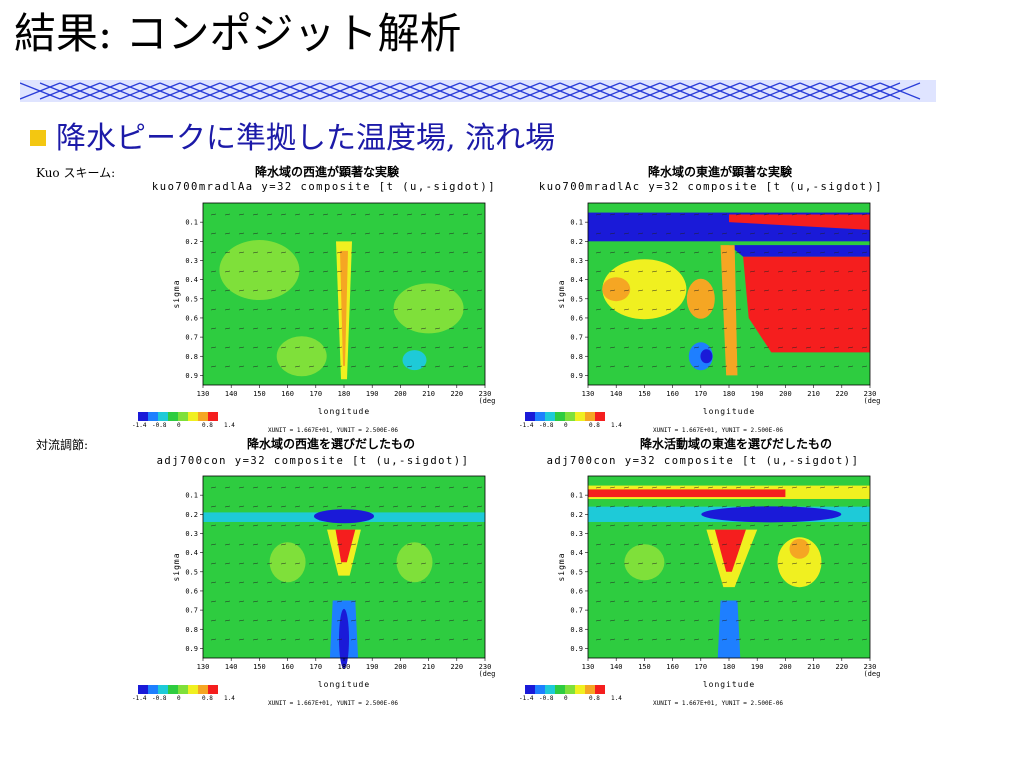 The height and width of the screenshot is (768, 1024). Describe the element at coordinates (687, 493) in the screenshot. I see `warm-core` at that location.